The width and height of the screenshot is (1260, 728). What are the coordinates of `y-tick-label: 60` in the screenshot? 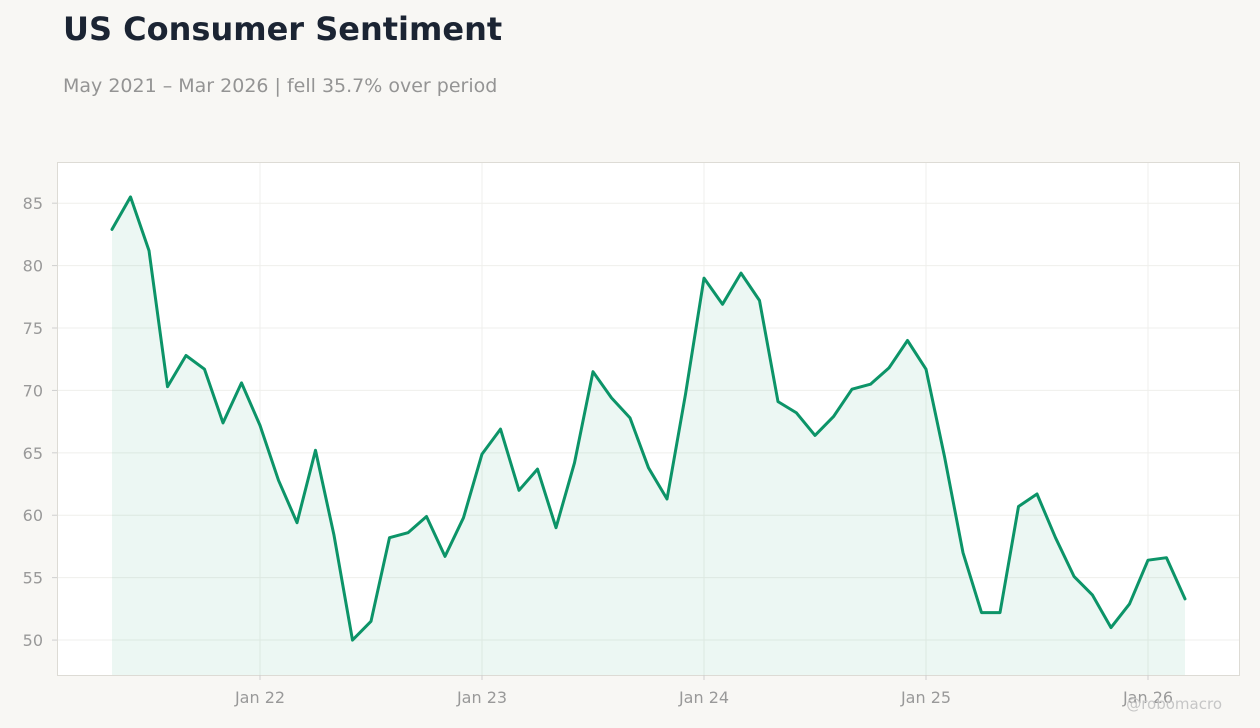 It's located at (33, 515).